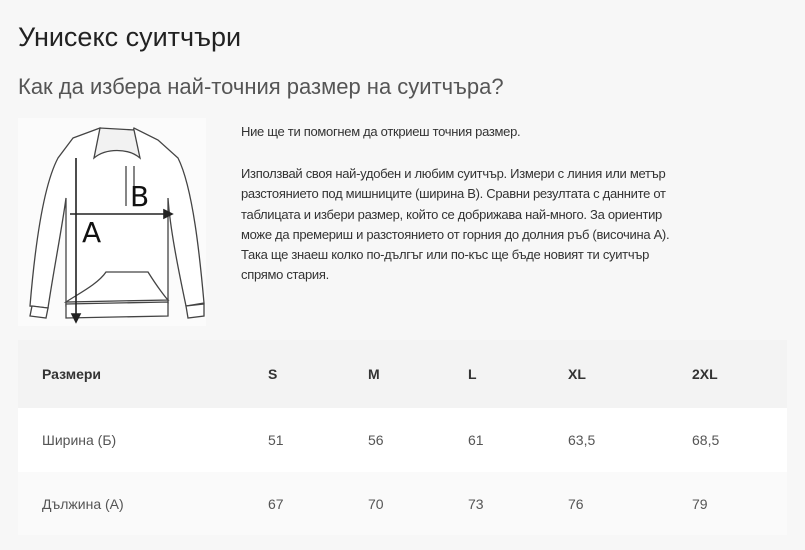  I want to click on hoodie-icon: B A, so click(117, 225).